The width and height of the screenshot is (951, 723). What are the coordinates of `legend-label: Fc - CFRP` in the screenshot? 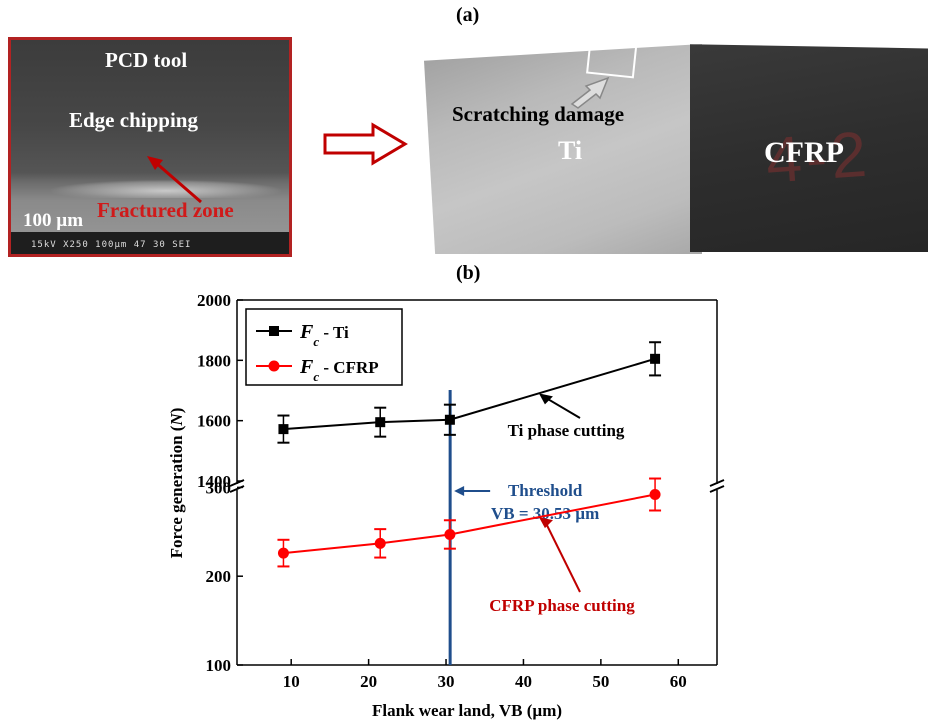 It's located at (339, 370).